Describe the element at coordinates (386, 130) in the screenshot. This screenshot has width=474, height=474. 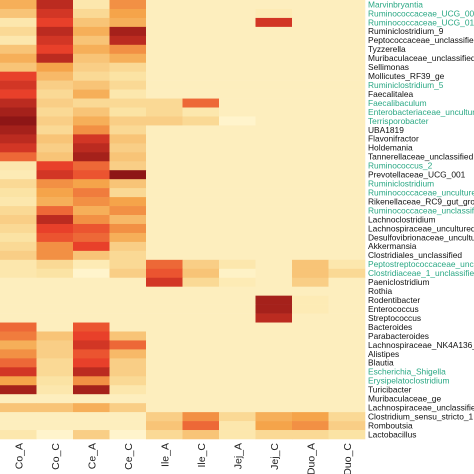
I see `row-label: UBA1819` at that location.